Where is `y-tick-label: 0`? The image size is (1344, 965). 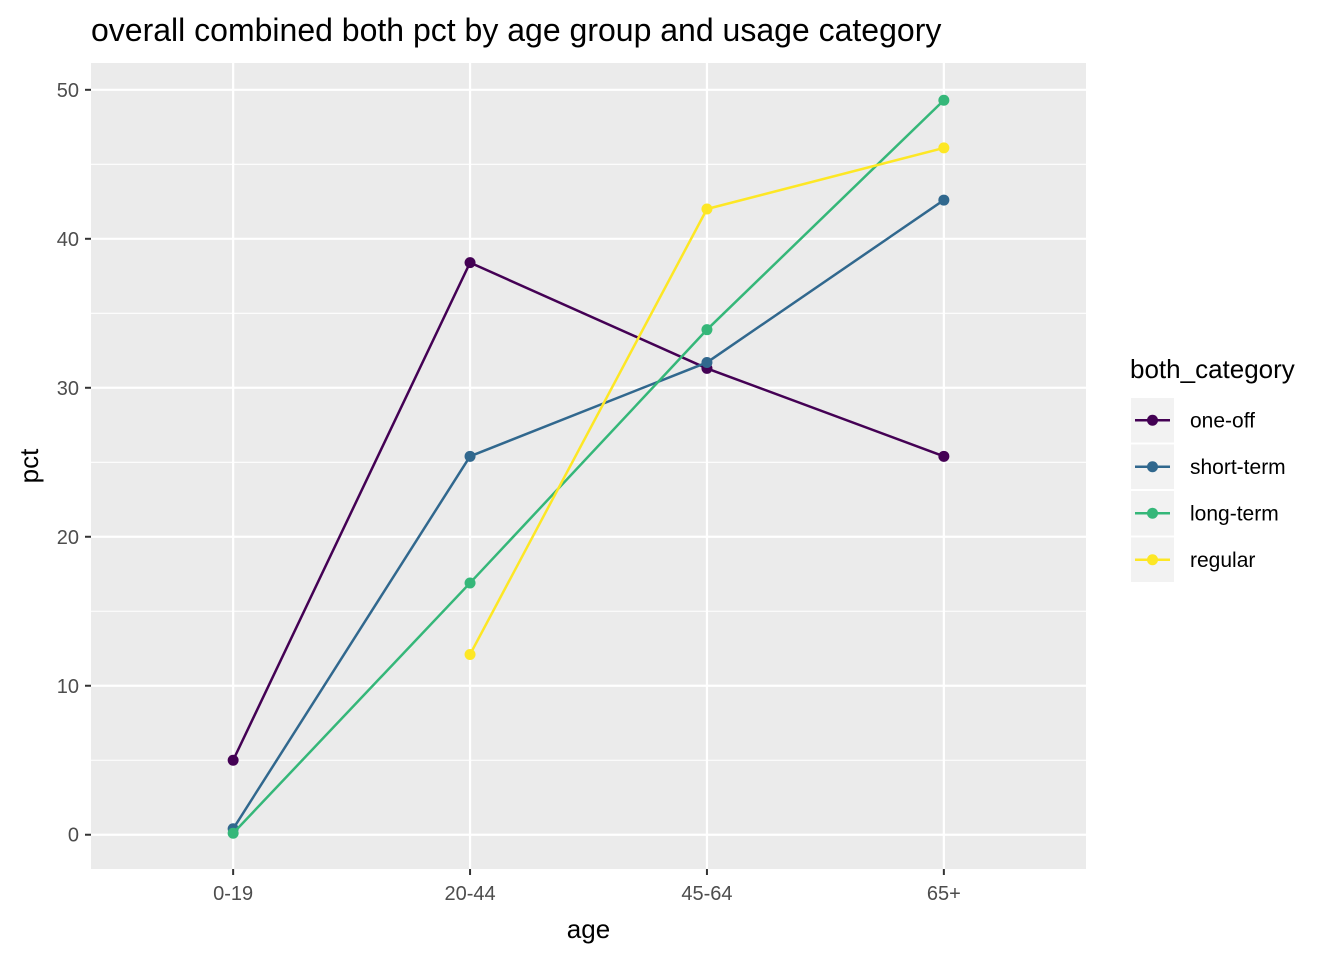
y-tick-label: 0 is located at coordinates (73, 836).